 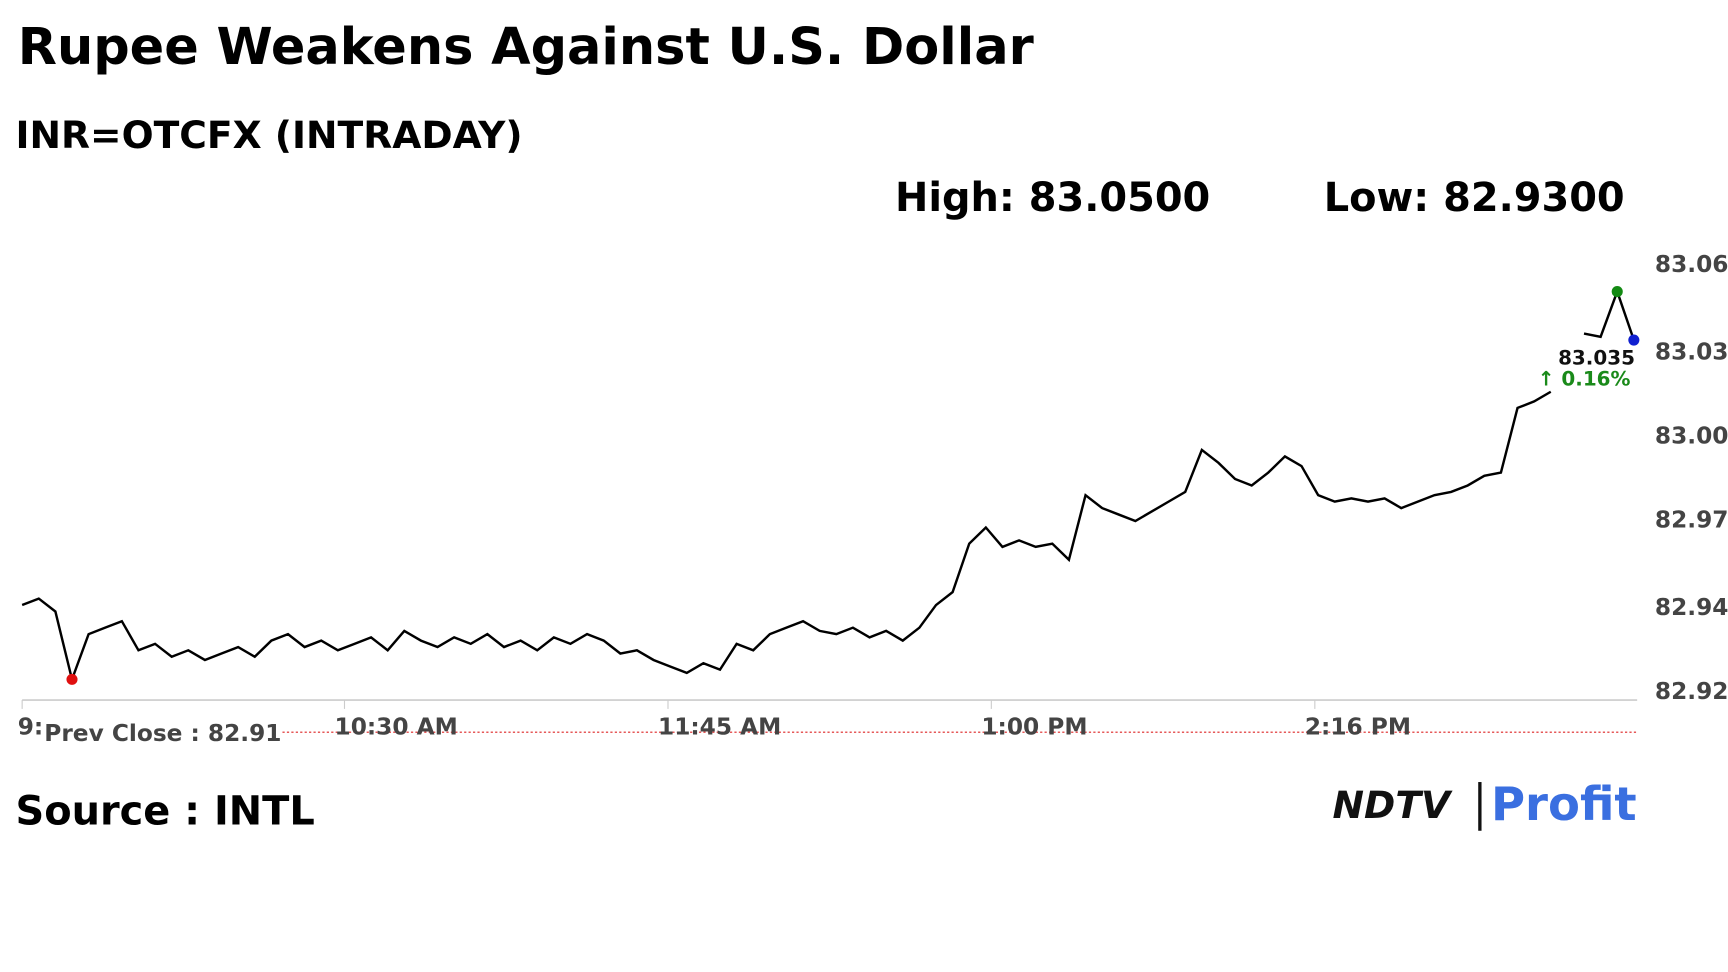 I want to click on y-tick-label: 82.94, so click(x=1691, y=607).